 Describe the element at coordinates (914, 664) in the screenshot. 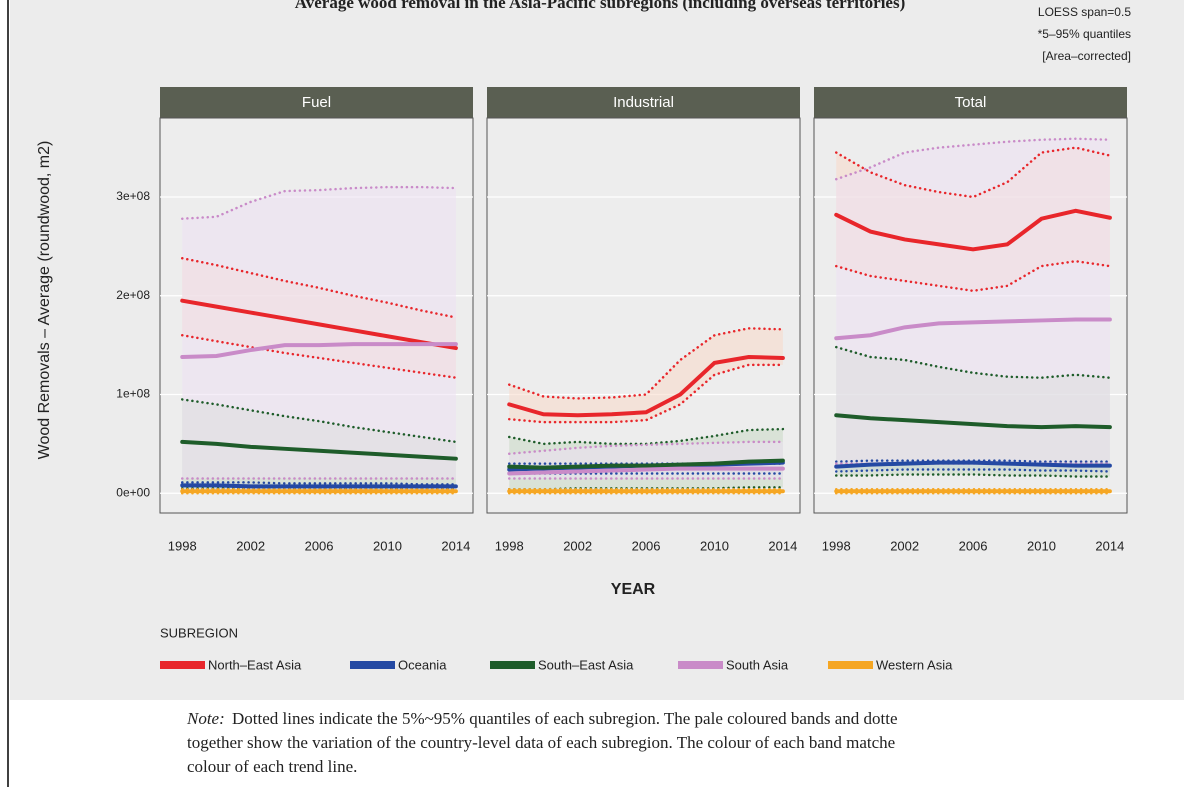

I see `legend-label: Western Asia` at that location.